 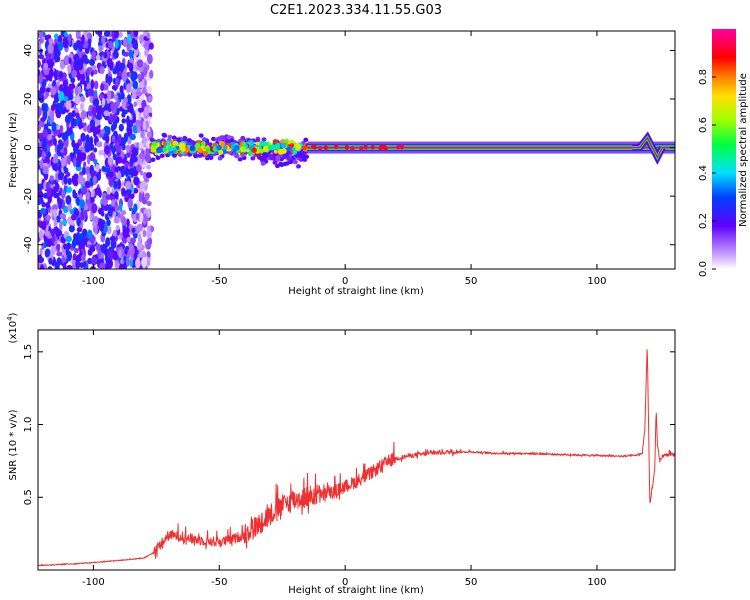 What do you see at coordinates (356, 590) in the screenshot?
I see `snr-x-label: Height of straight line (km)` at bounding box center [356, 590].